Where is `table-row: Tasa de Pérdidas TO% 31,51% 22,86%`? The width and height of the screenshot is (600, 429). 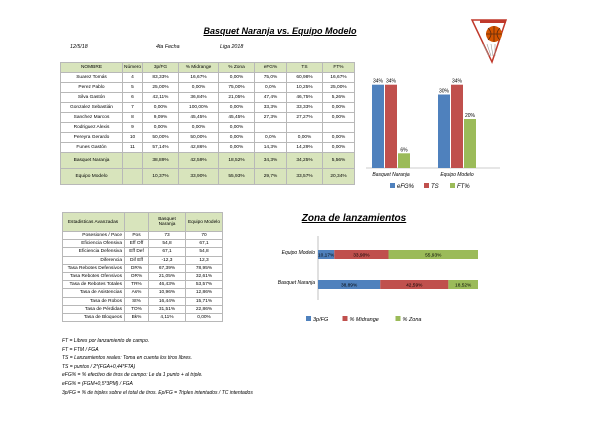 table-row: Tasa de Pérdidas TO% 31,51% 22,86% is located at coordinates (142, 309).